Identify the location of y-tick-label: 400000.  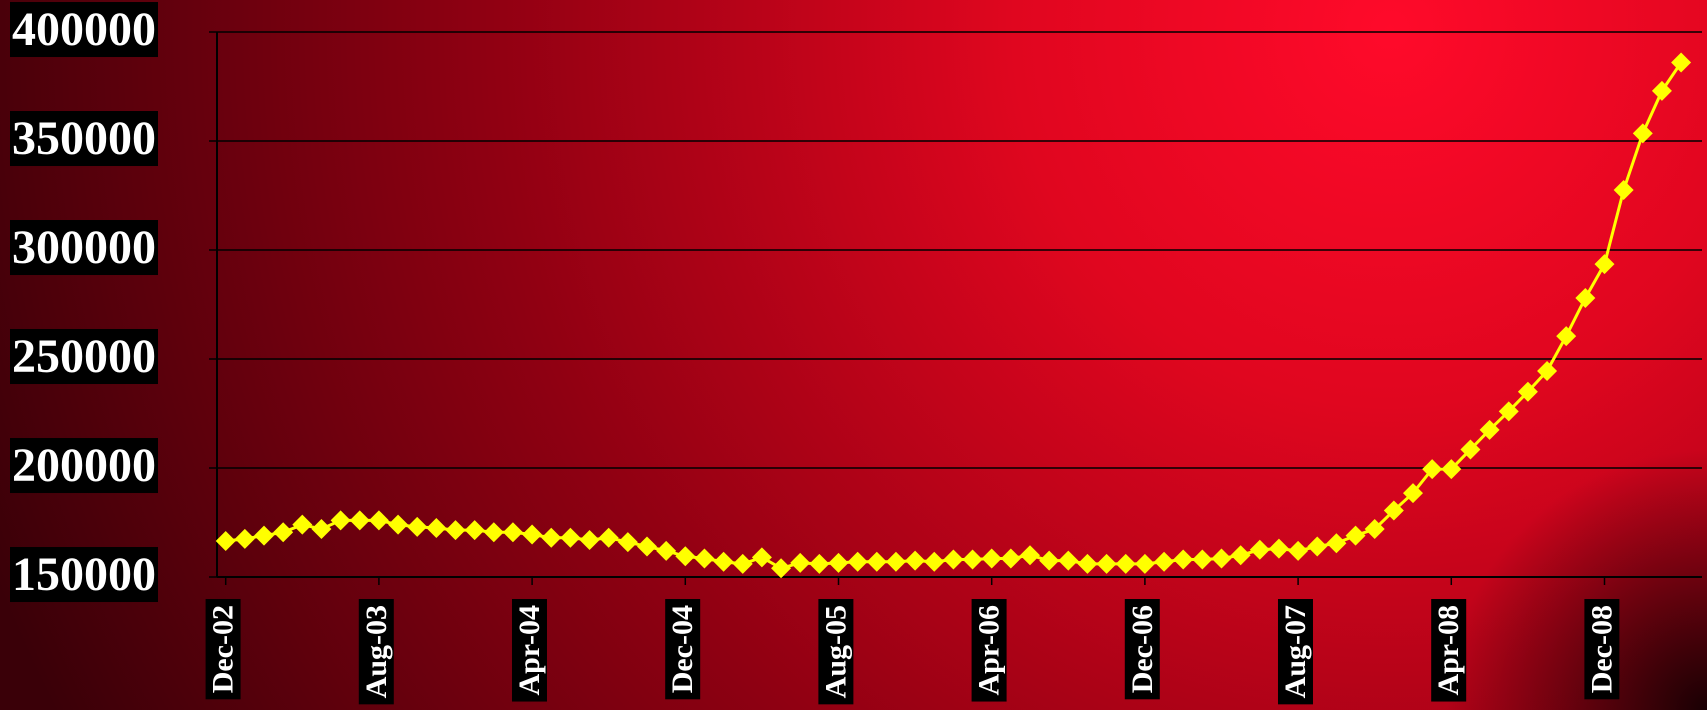
(84, 29).